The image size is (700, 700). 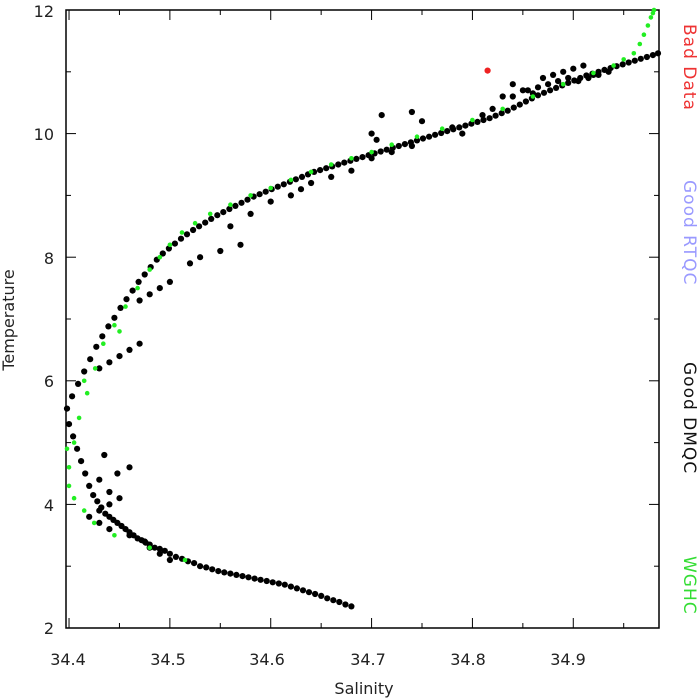 What do you see at coordinates (689, 418) in the screenshot?
I see `legend-label-good-dmqc: Good DMQC` at bounding box center [689, 418].